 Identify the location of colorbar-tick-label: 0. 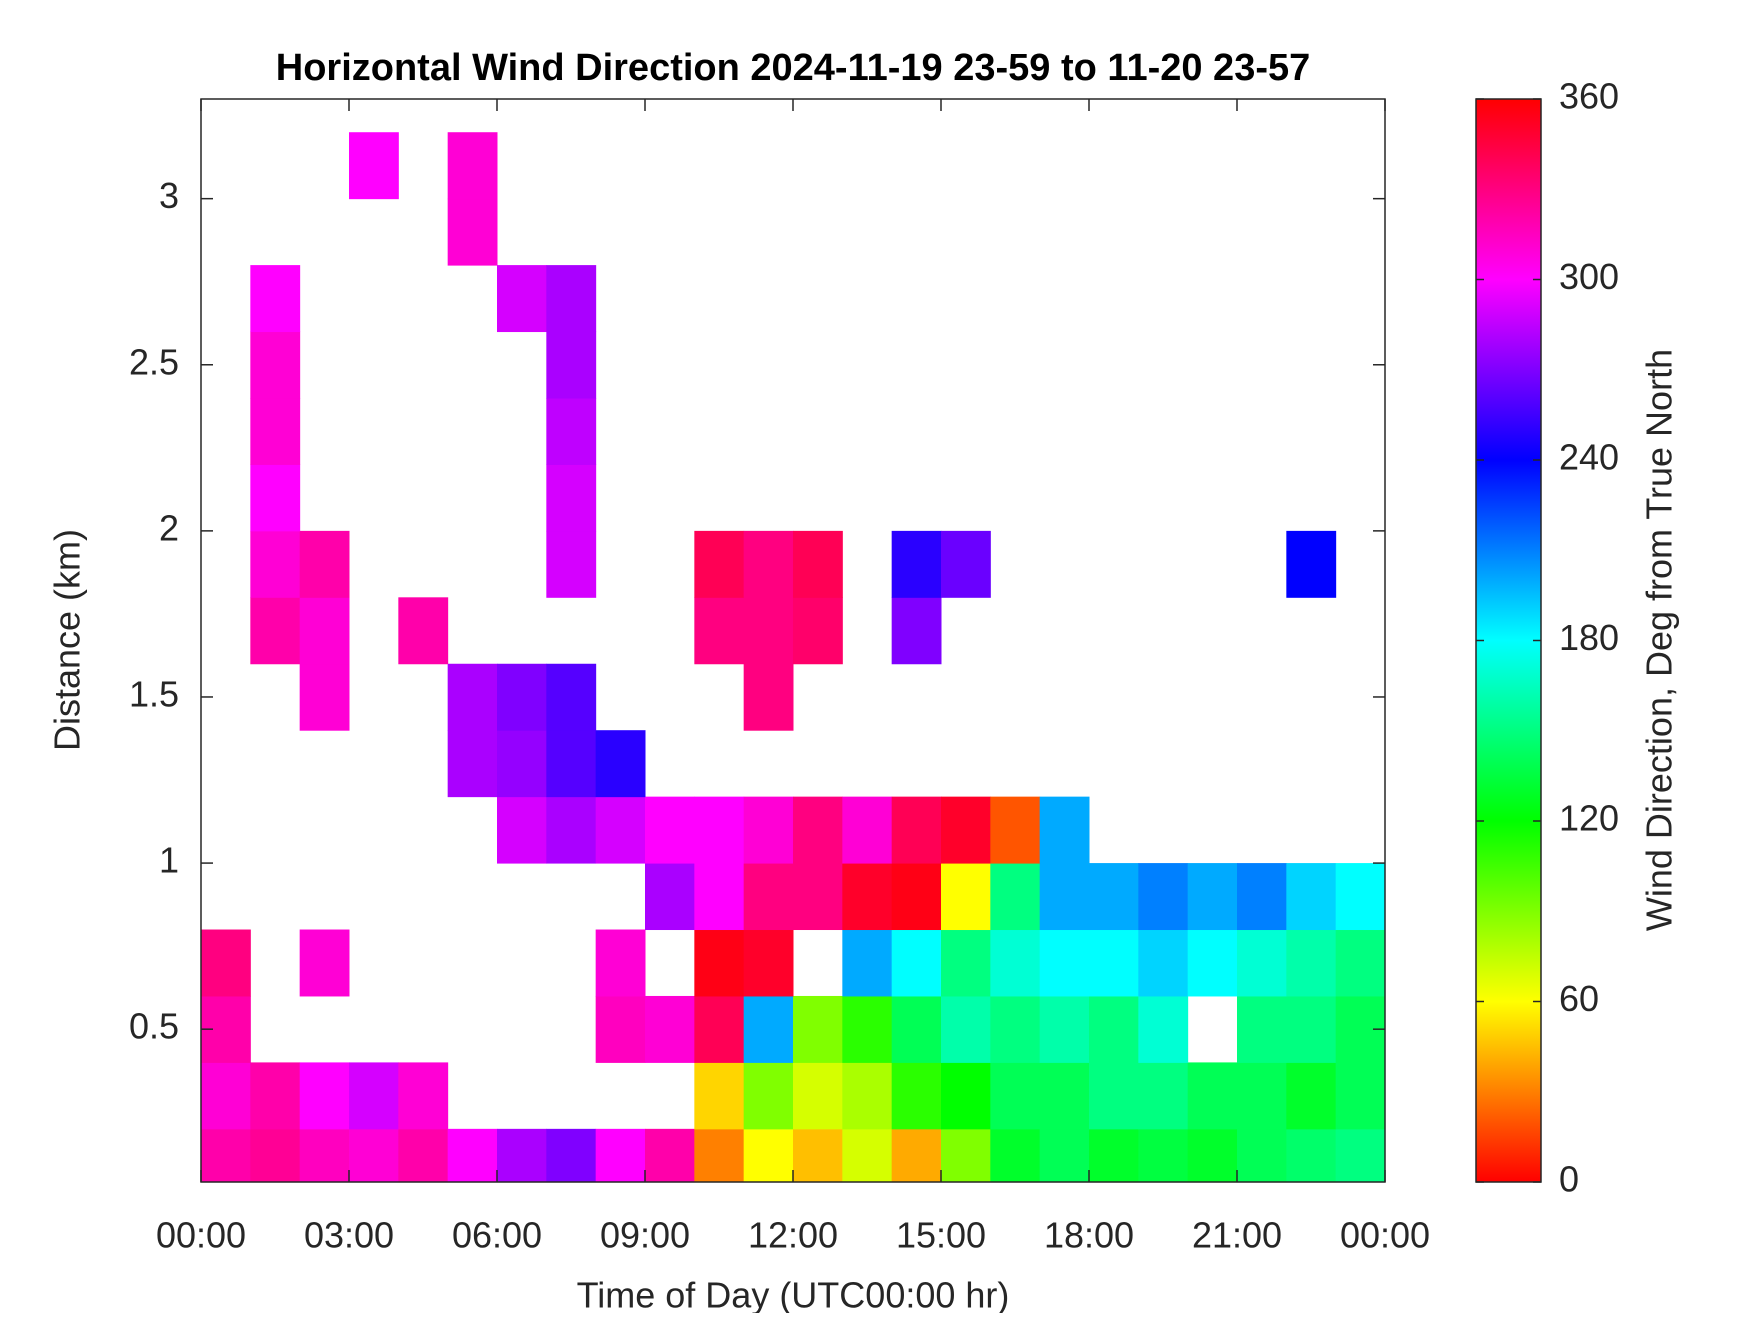
(1569, 1179).